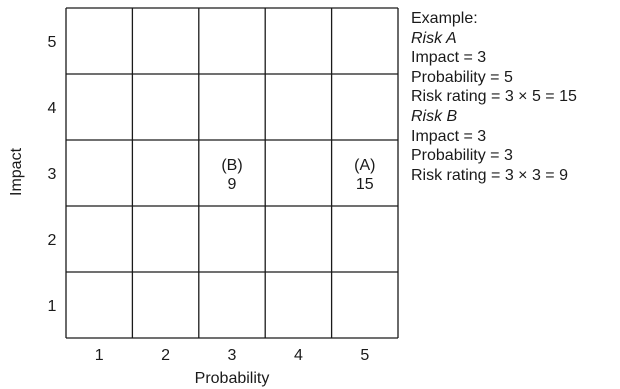 This screenshot has width=620, height=389. What do you see at coordinates (449, 58) in the screenshot?
I see `risk-a-impact: Impact = 3` at bounding box center [449, 58].